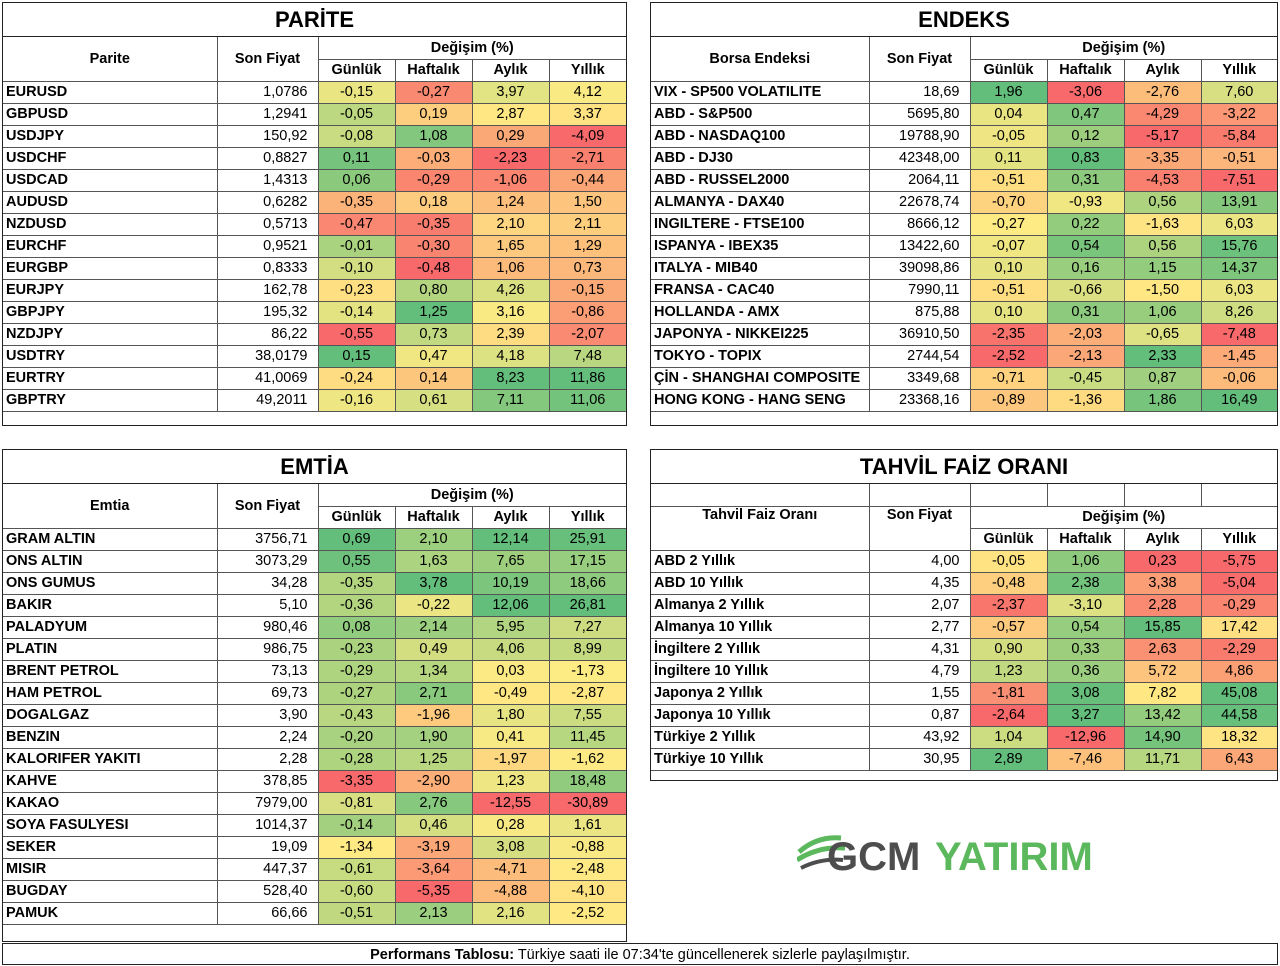  Describe the element at coordinates (110, 649) in the screenshot. I see `instrument-name: PLATIN` at that location.